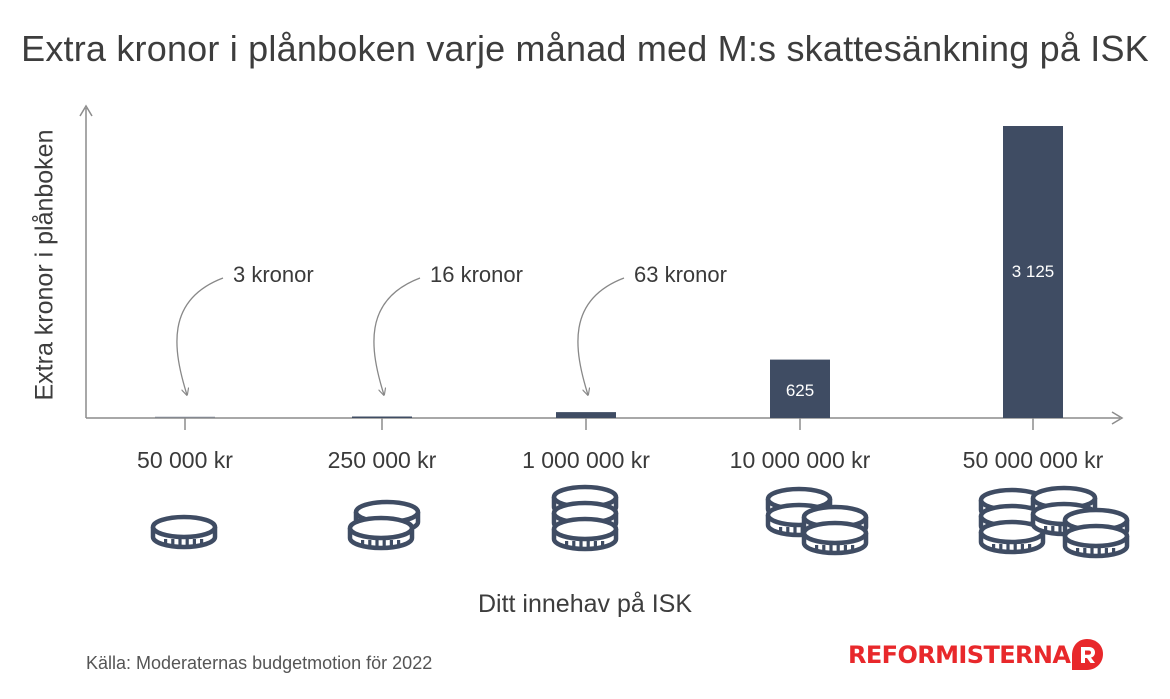  I want to click on coin-stack-1-icon, so click(184, 532).